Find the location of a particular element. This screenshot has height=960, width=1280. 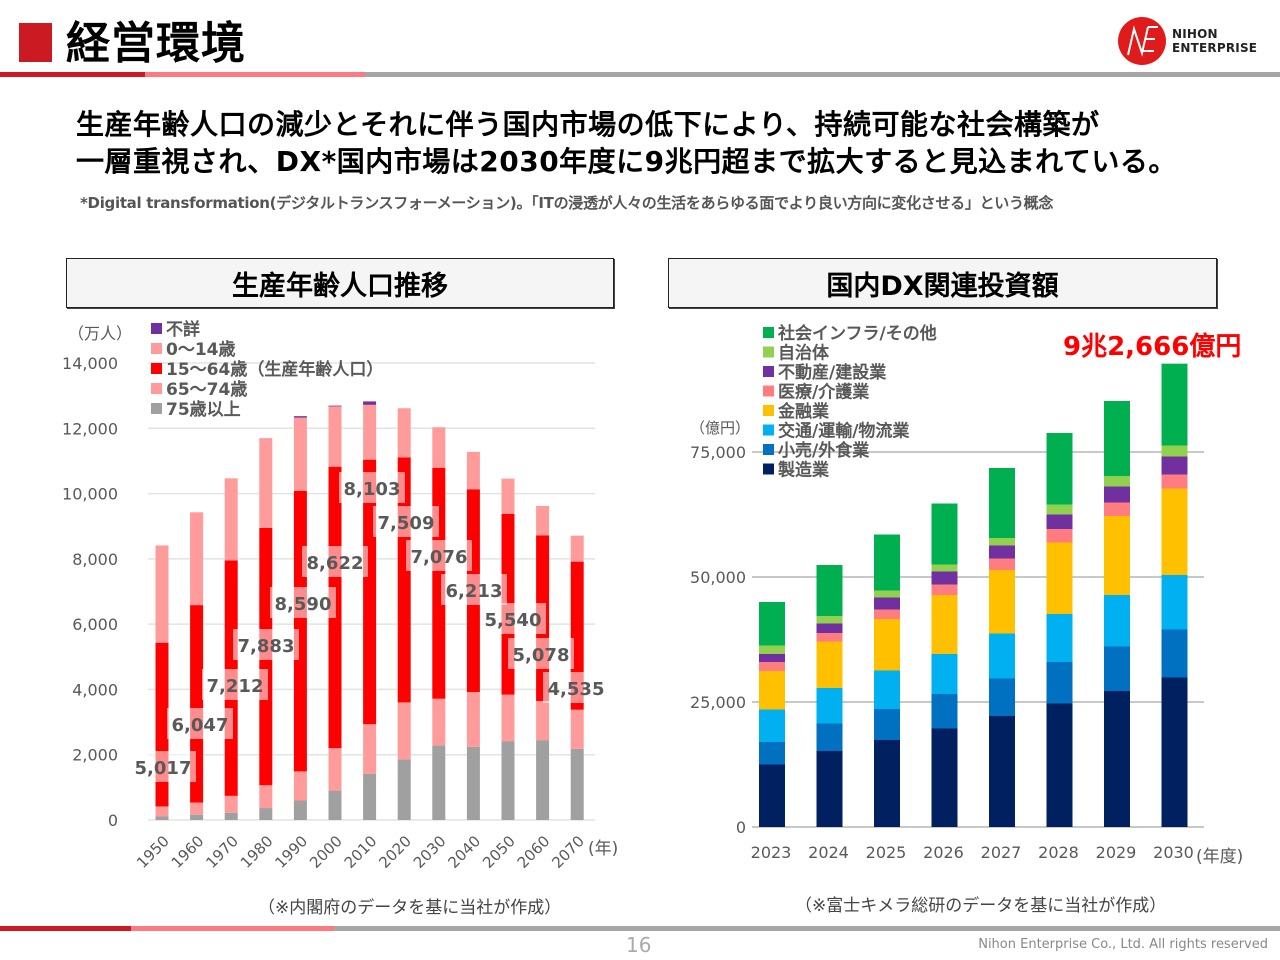

x-axis-unit: (年度) is located at coordinates (1219, 857).